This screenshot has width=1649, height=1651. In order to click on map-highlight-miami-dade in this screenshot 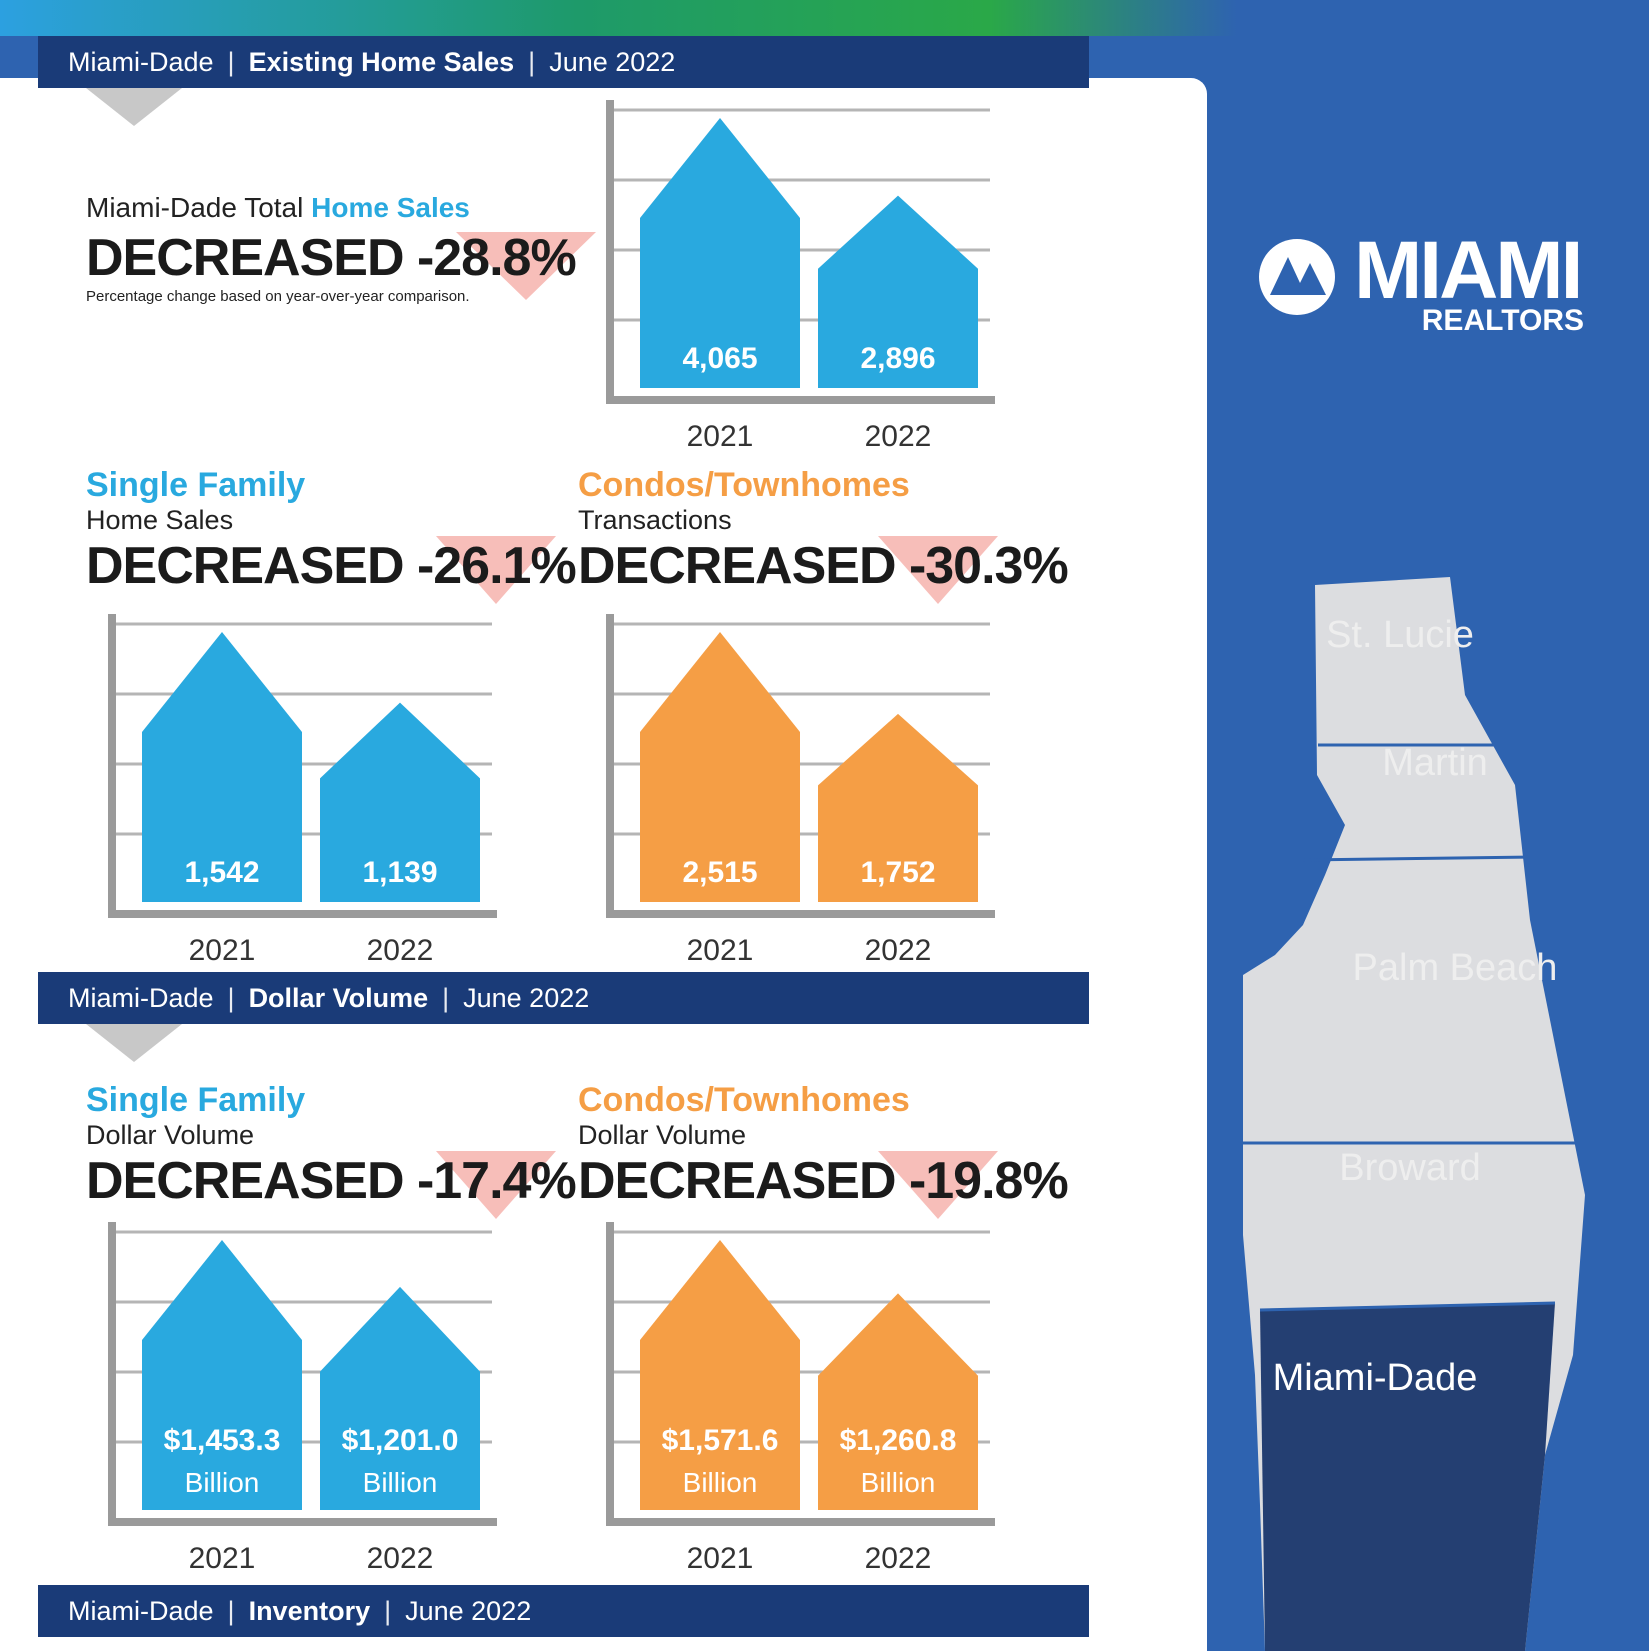, I will do `click(1407, 1477)`.